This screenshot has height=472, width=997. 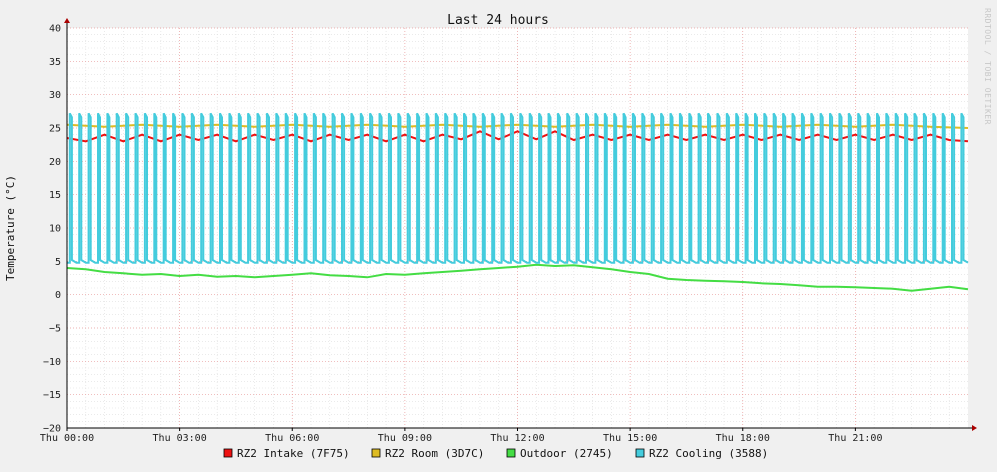 I want to click on y-tick-label: 20, so click(x=55, y=162).